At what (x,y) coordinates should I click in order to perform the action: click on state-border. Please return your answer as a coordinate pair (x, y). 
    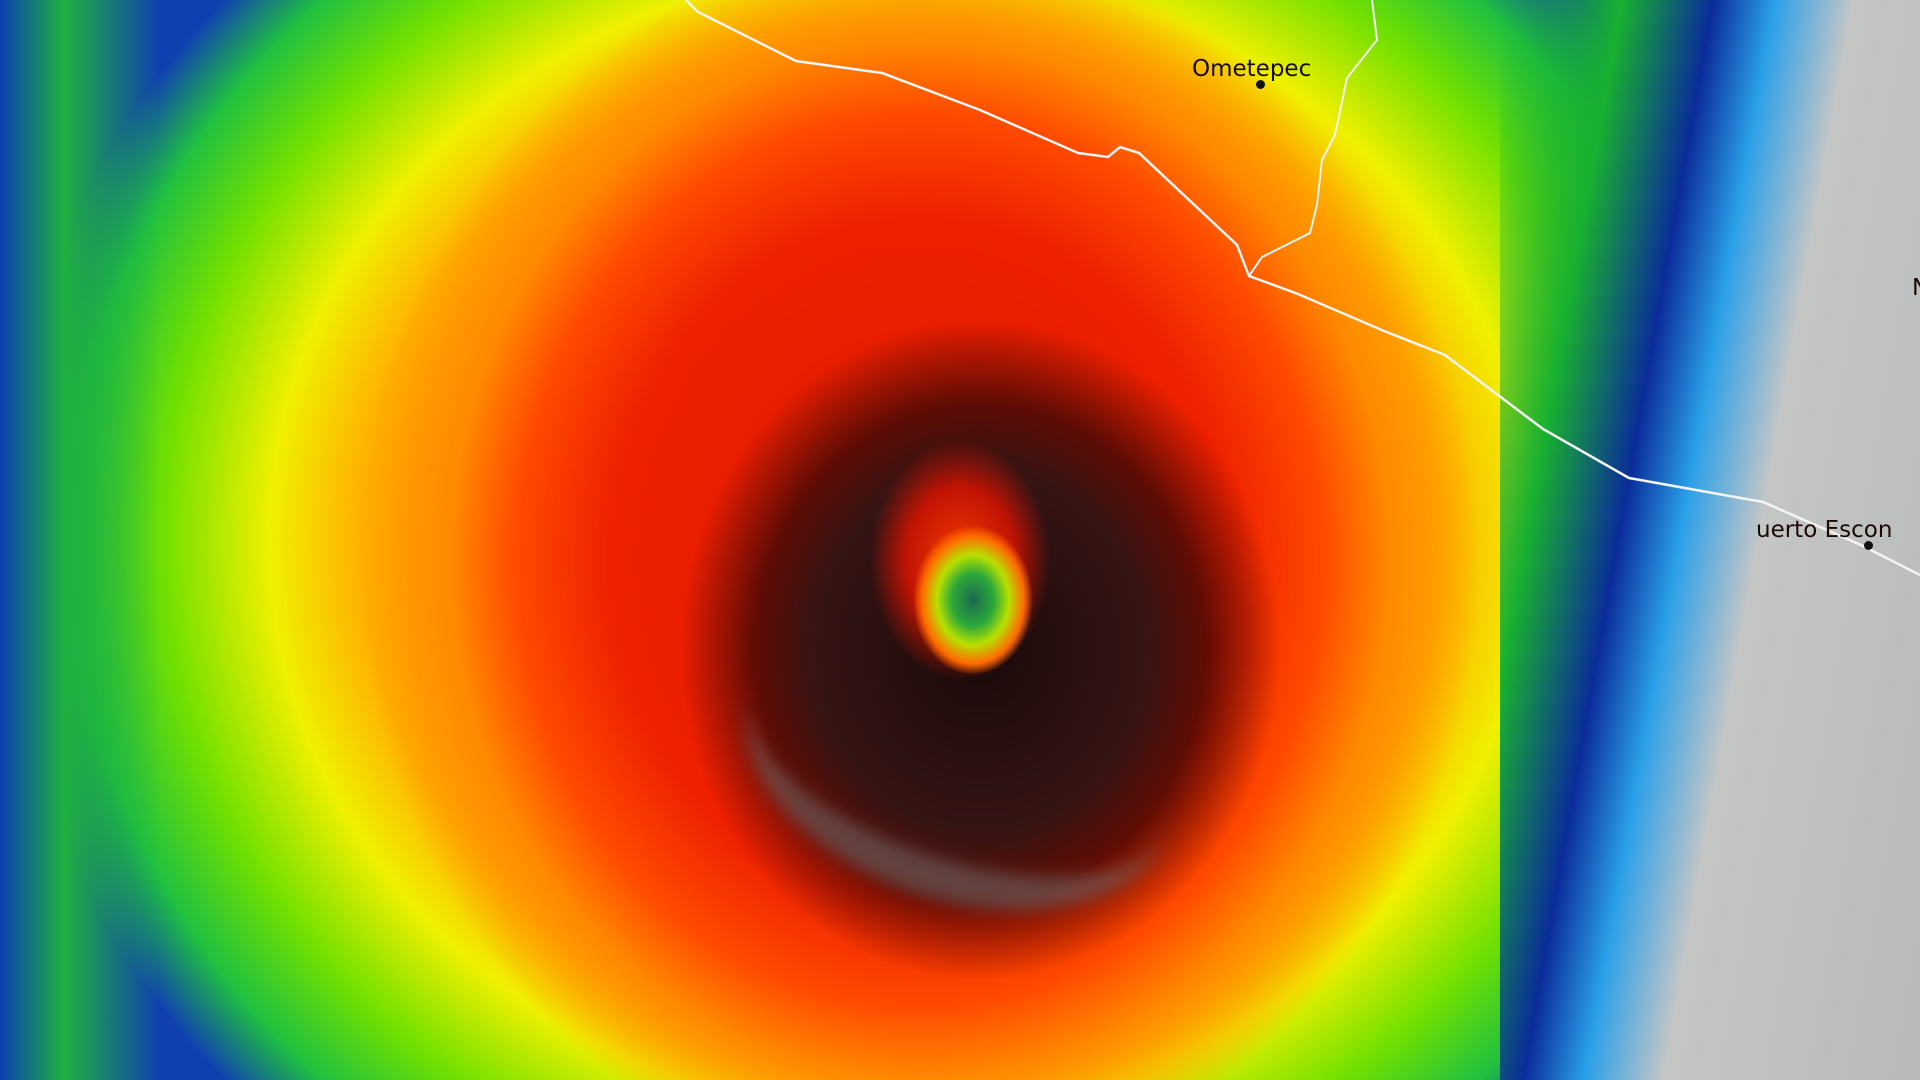
    Looking at the image, I should click on (1313, 138).